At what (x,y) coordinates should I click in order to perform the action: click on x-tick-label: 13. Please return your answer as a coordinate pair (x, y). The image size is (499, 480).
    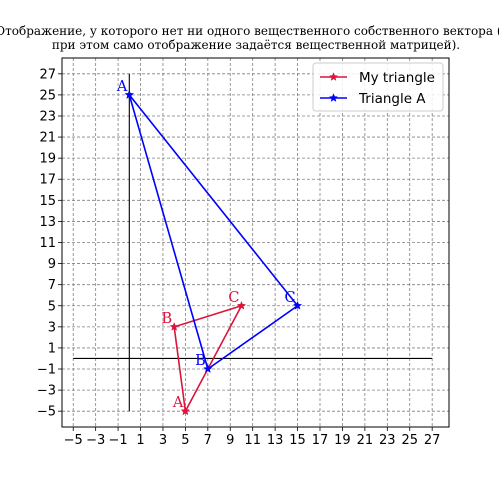
    Looking at the image, I should click on (275, 440).